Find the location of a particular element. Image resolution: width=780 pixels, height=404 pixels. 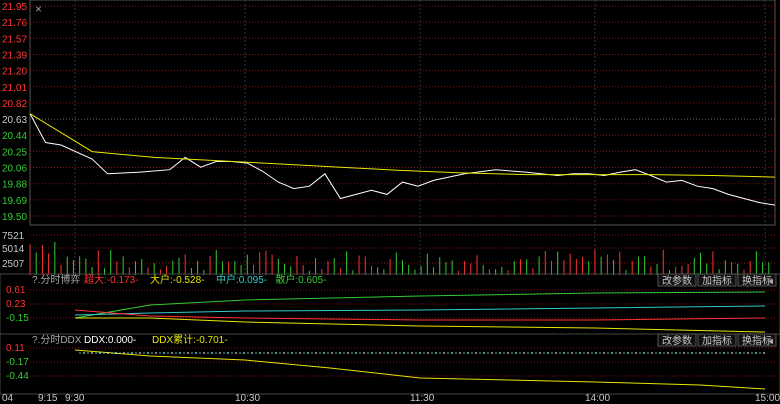

ddx-button-2: 加指标 is located at coordinates (717, 340).